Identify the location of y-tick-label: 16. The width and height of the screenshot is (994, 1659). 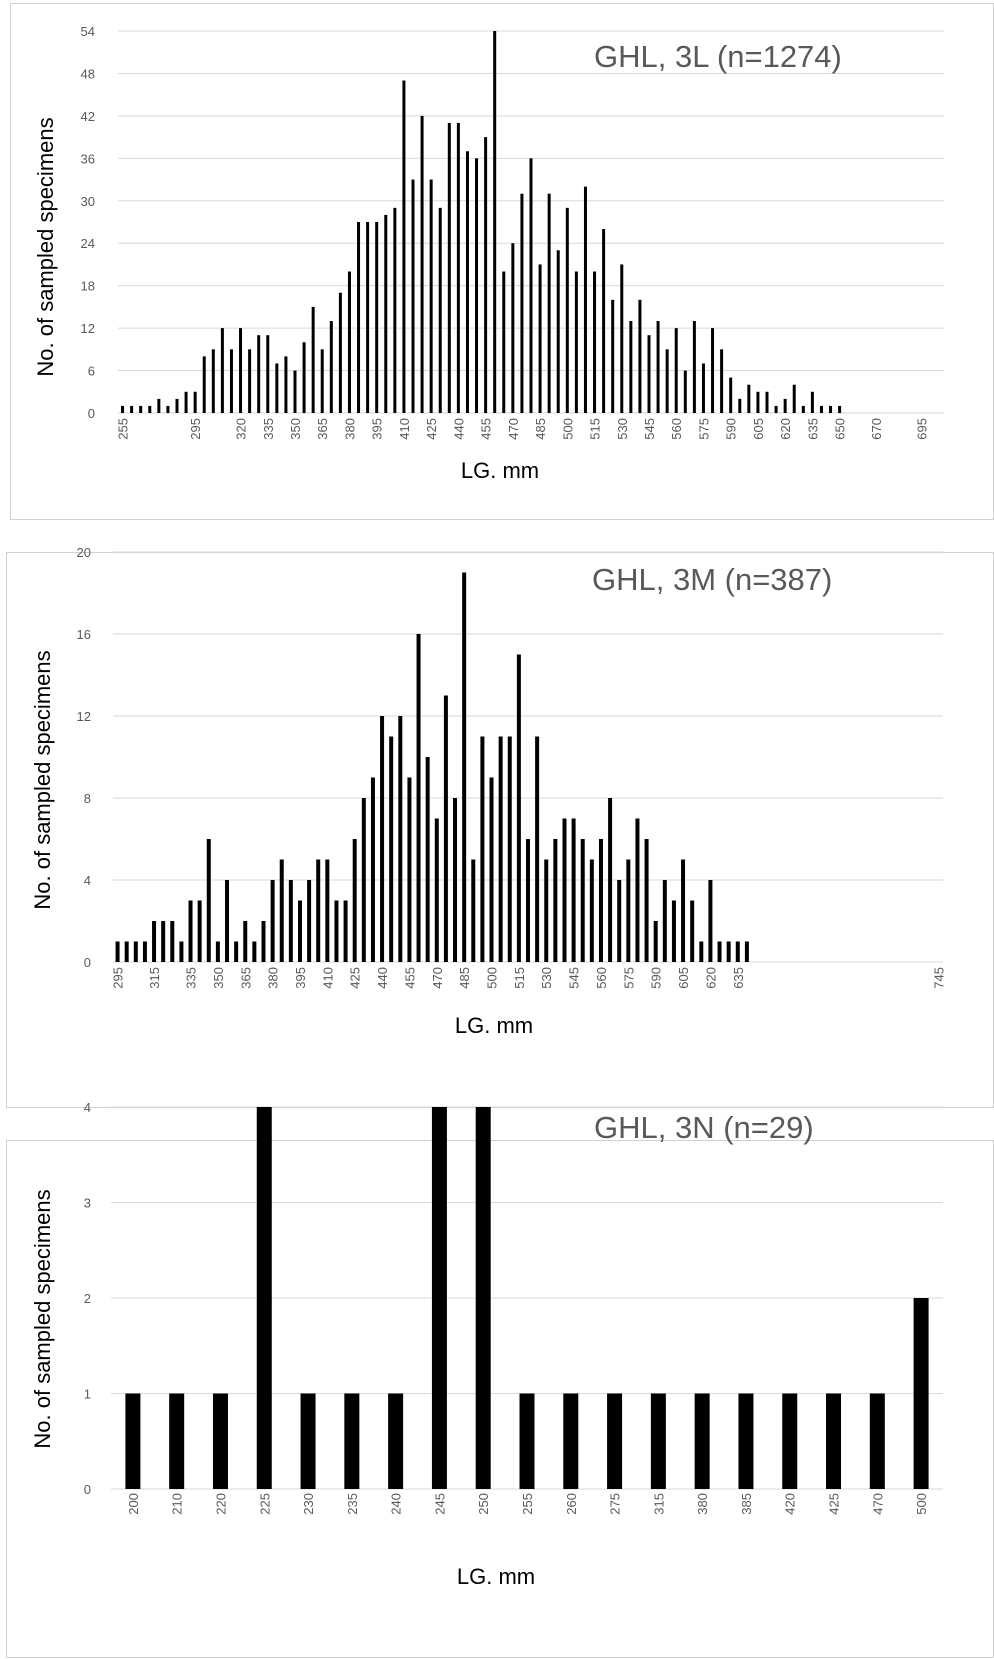
(84, 634).